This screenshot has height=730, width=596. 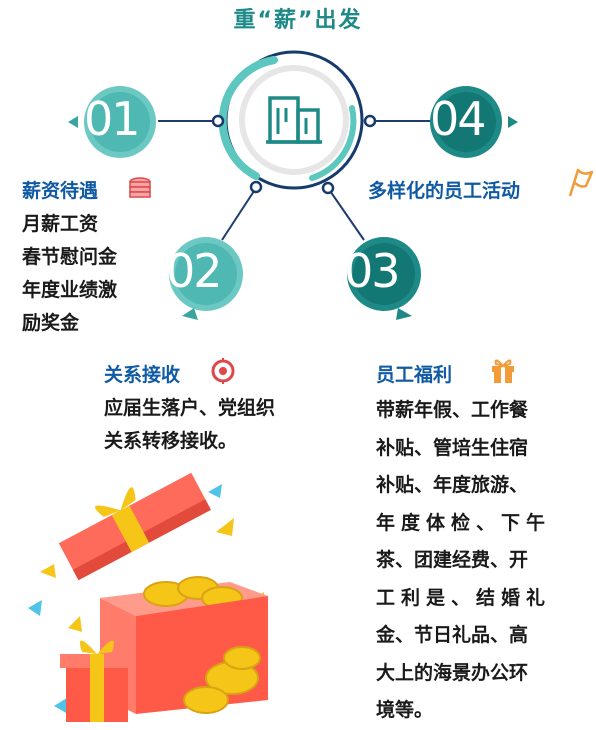 I want to click on list-item: 年度体检、下午, so click(x=464, y=522).